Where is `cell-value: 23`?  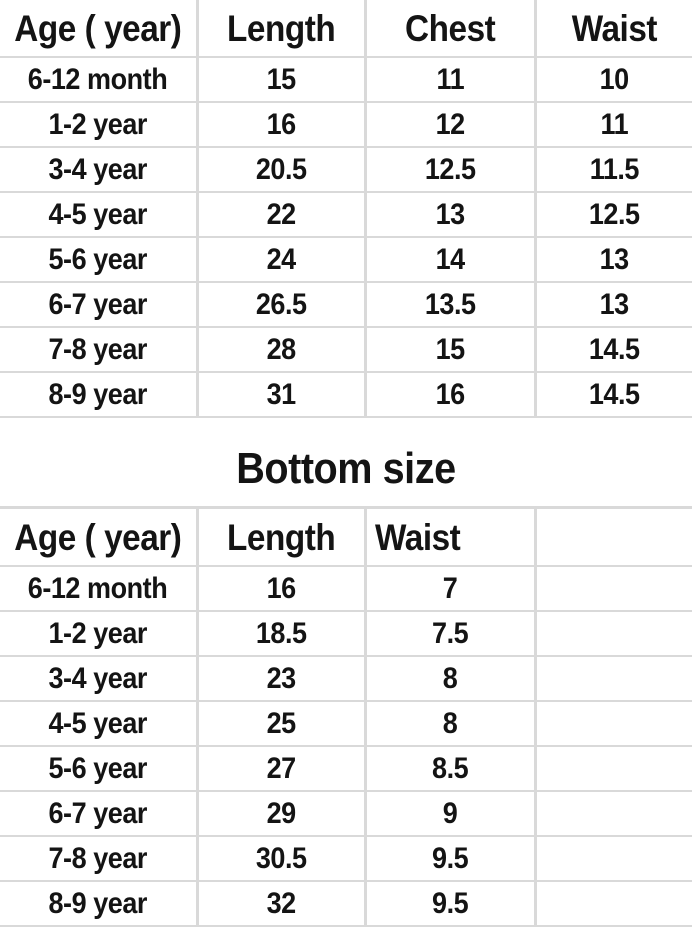
cell-value: 23 is located at coordinates (281, 678).